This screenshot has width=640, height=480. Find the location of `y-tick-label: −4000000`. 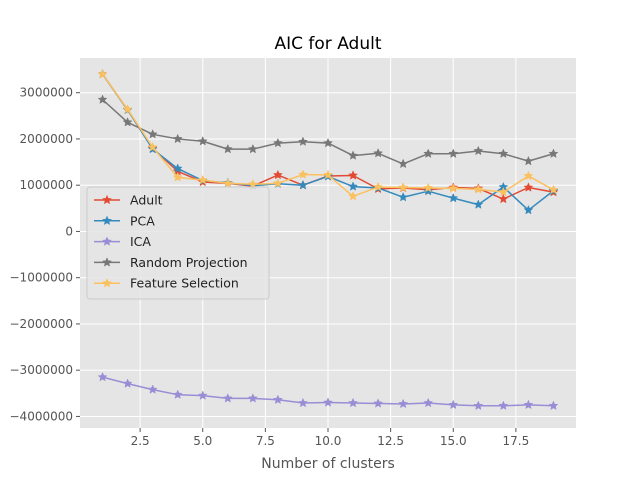

y-tick-label: −4000000 is located at coordinates (42, 416).